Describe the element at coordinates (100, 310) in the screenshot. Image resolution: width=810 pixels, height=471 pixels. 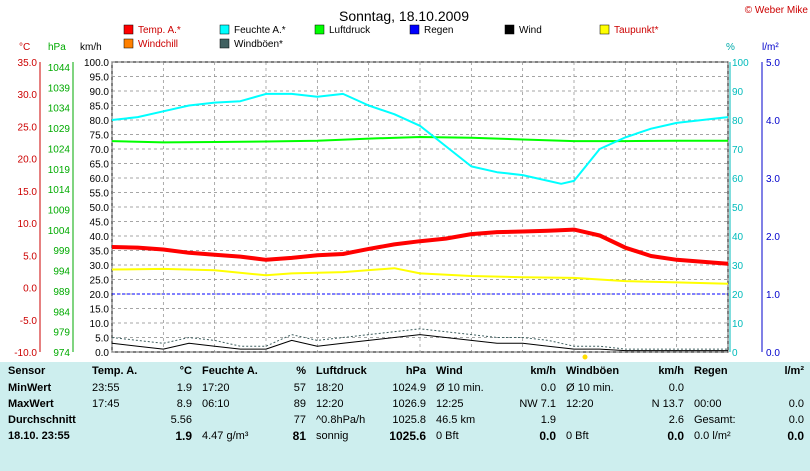
I see `wind-tick-label: 15.0` at that location.